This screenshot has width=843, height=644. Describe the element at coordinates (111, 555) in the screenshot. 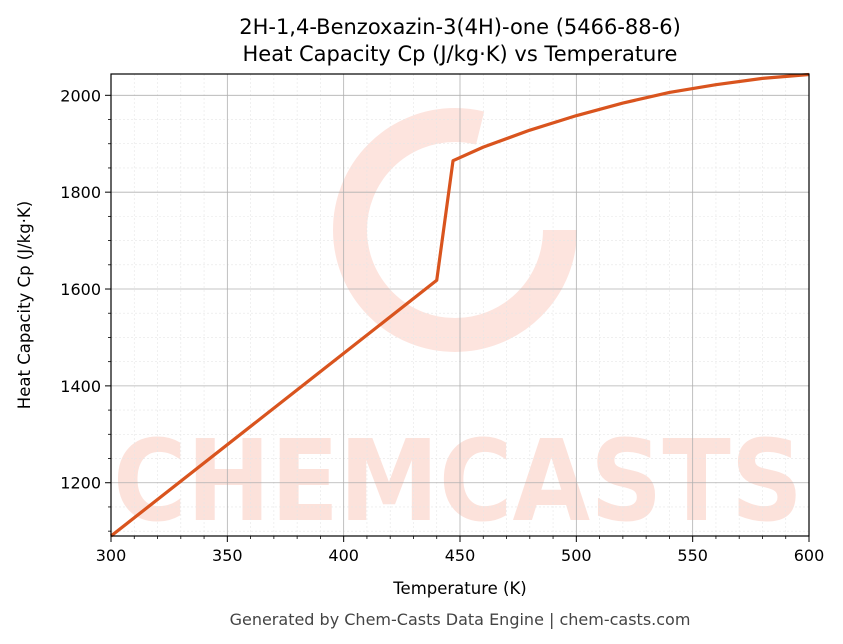

I see `x-tick-label: 300` at that location.